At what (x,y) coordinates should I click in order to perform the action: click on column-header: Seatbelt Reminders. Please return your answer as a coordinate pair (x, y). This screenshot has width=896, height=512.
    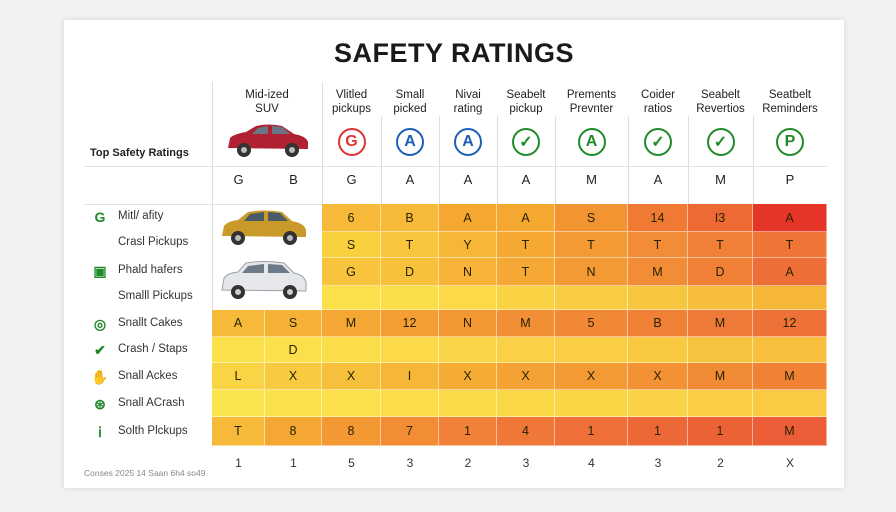
    Looking at the image, I should click on (790, 102).